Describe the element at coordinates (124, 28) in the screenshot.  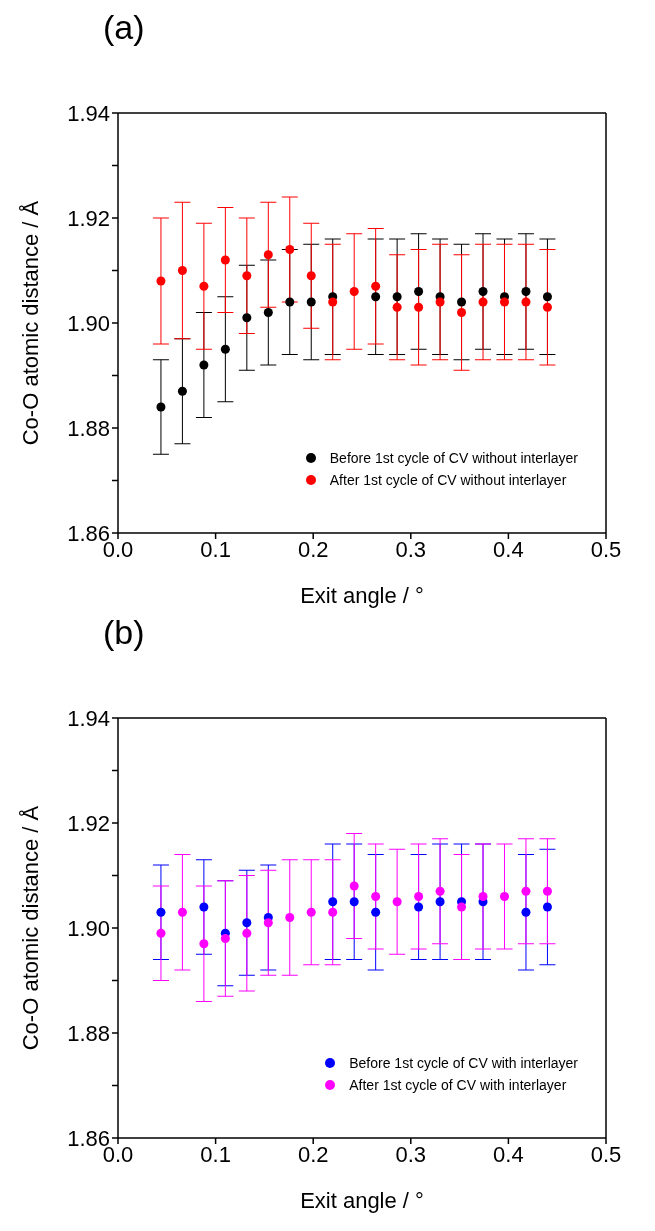
I see `chart-title: (a)` at that location.